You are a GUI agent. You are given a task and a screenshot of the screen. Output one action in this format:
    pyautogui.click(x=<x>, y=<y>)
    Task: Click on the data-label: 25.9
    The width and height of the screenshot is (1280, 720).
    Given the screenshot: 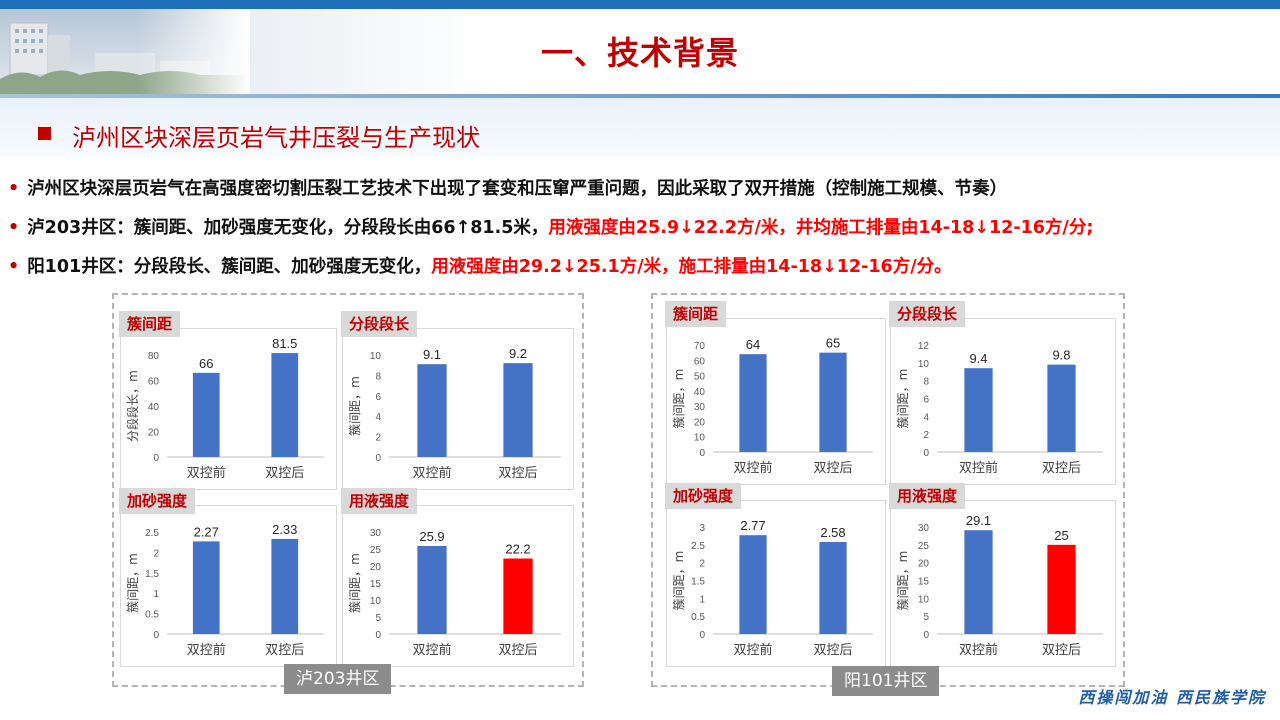 What is the action you would take?
    pyautogui.click(x=431, y=536)
    